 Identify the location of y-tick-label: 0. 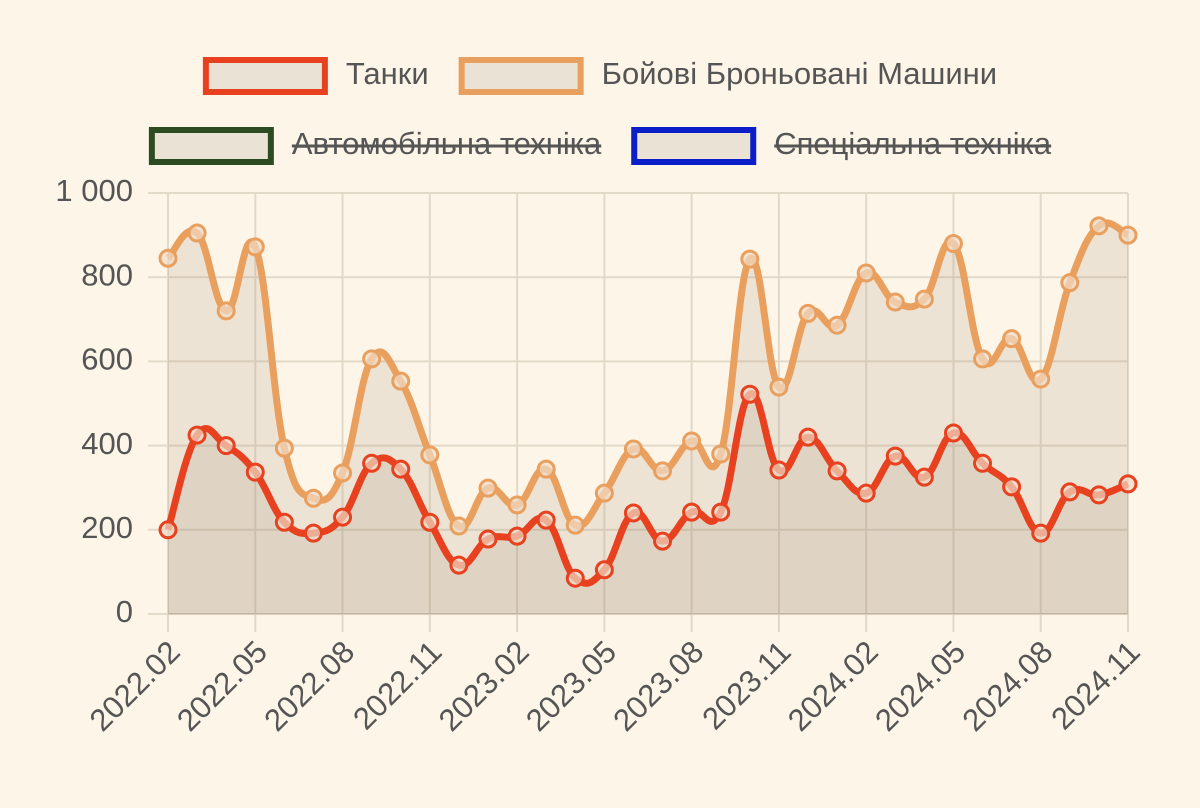
(124, 611).